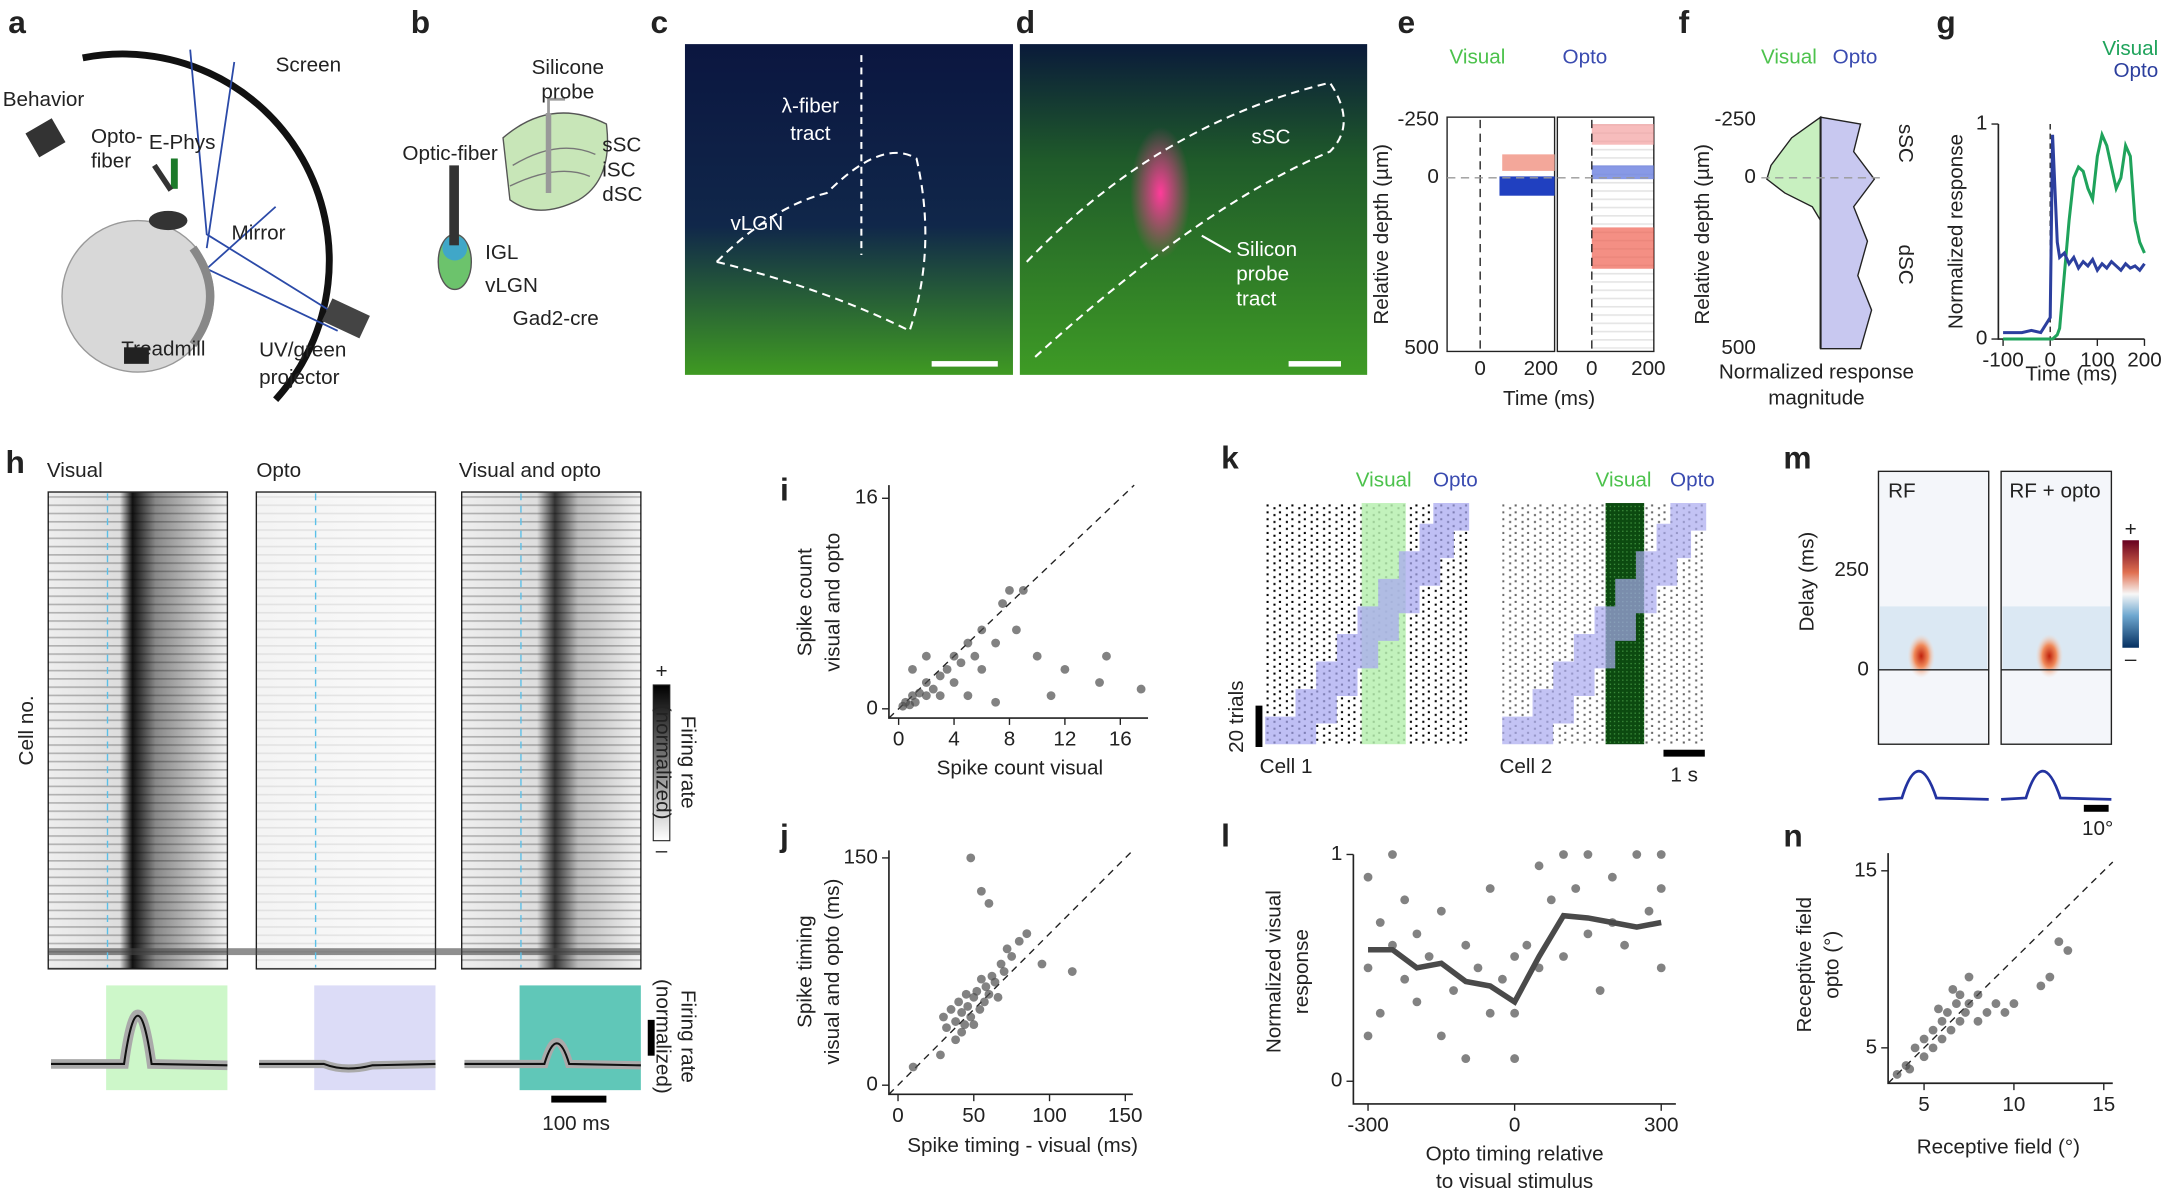  I want to click on heat-row, so click(344, 952).